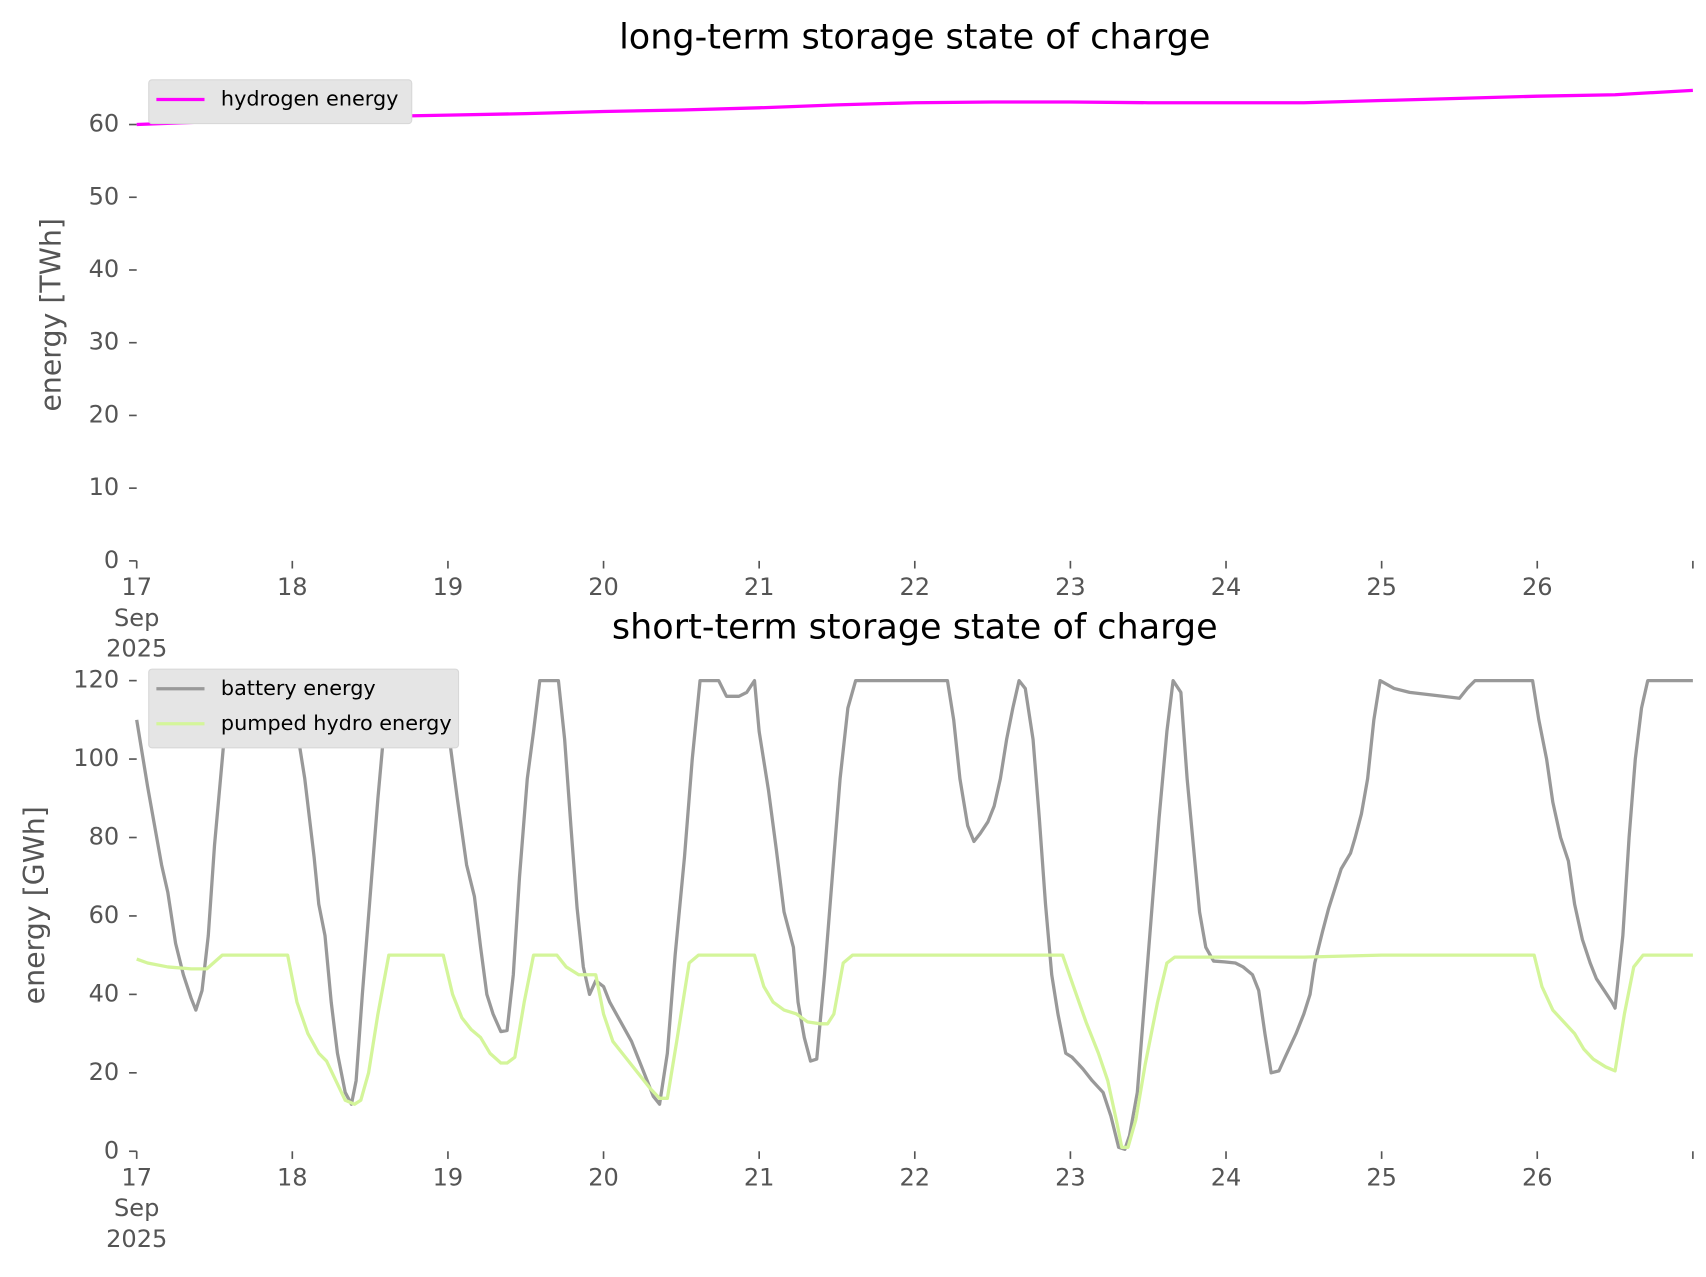 This screenshot has height=1277, width=1706. What do you see at coordinates (915, 628) in the screenshot?
I see `chart-title: short-term storage state of charge` at bounding box center [915, 628].